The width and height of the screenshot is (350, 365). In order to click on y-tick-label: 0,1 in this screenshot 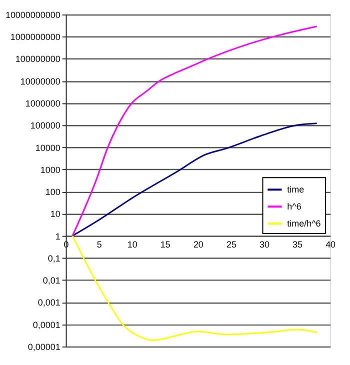, I will do `click(54, 258)`.